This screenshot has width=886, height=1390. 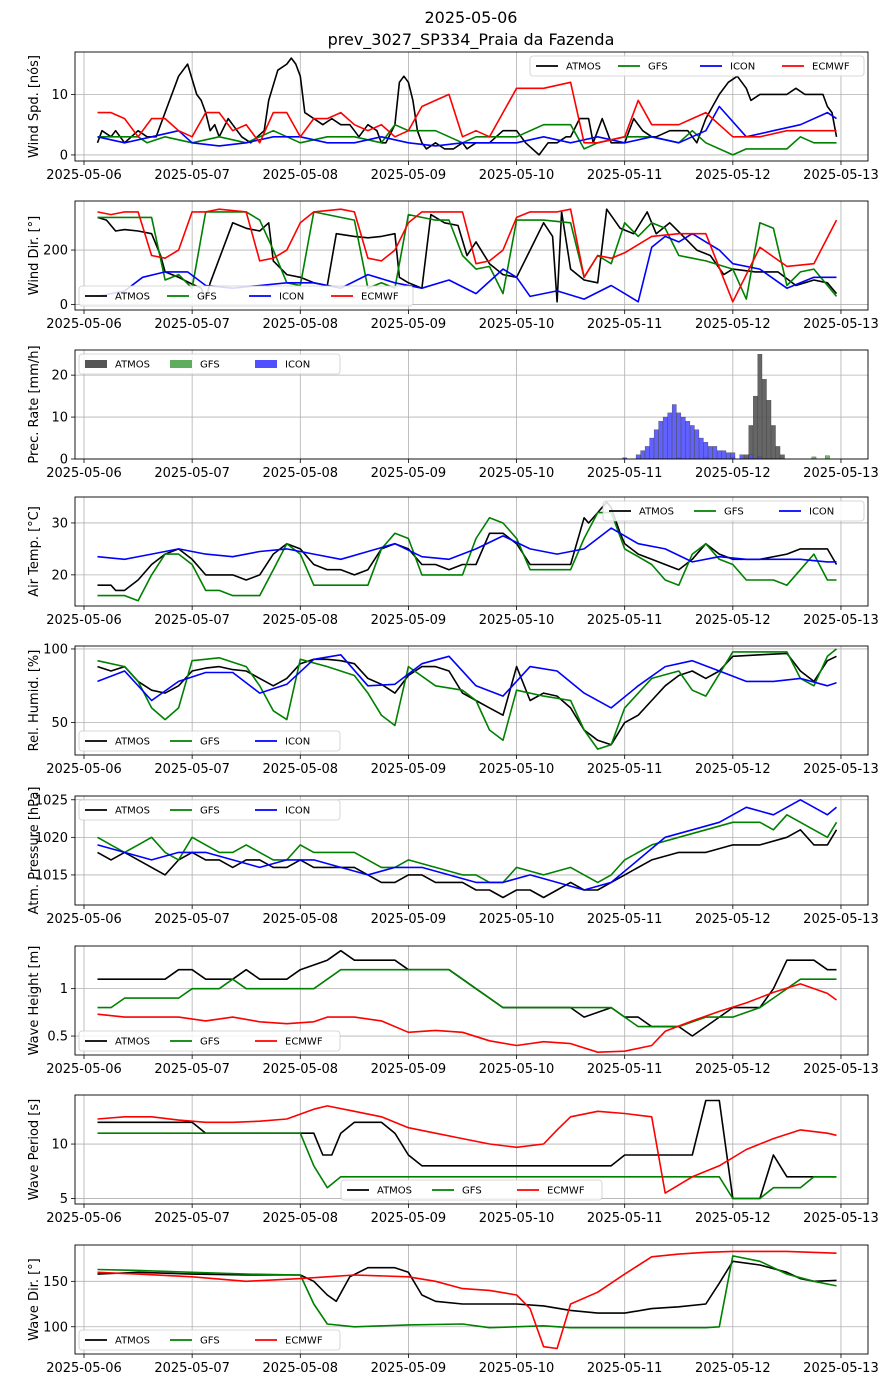 I want to click on legend: ATMOS GFS ICON, so click(x=209, y=364).